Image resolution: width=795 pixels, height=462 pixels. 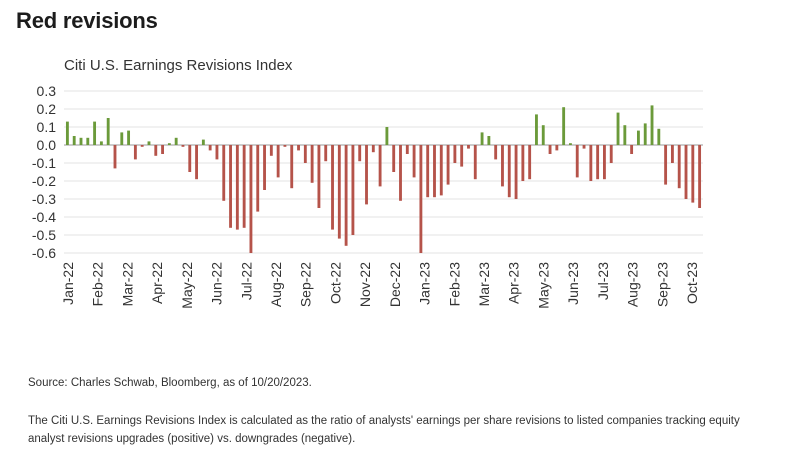 What do you see at coordinates (47, 127) in the screenshot?
I see `y-tick-label: 0.1` at bounding box center [47, 127].